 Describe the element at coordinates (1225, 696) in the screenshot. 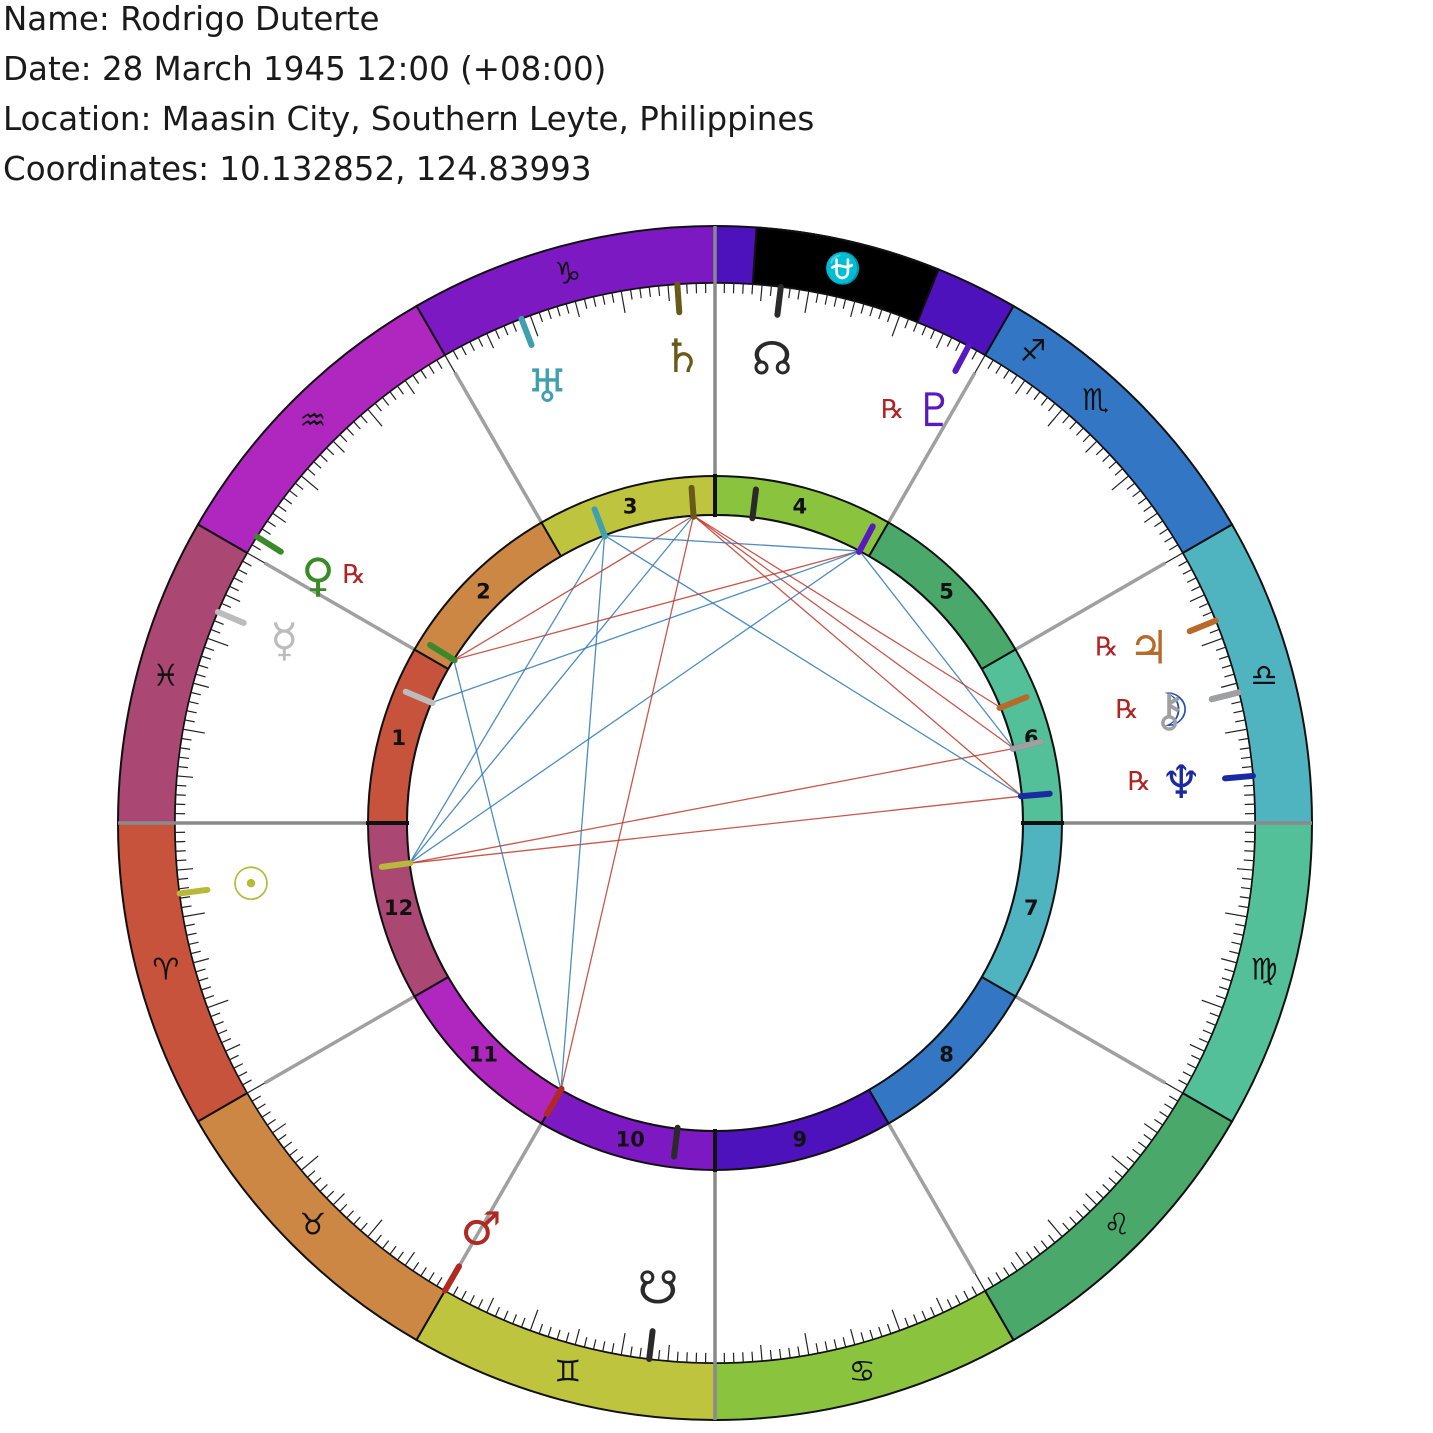

I see `planet-marker-outer-chiron` at that location.